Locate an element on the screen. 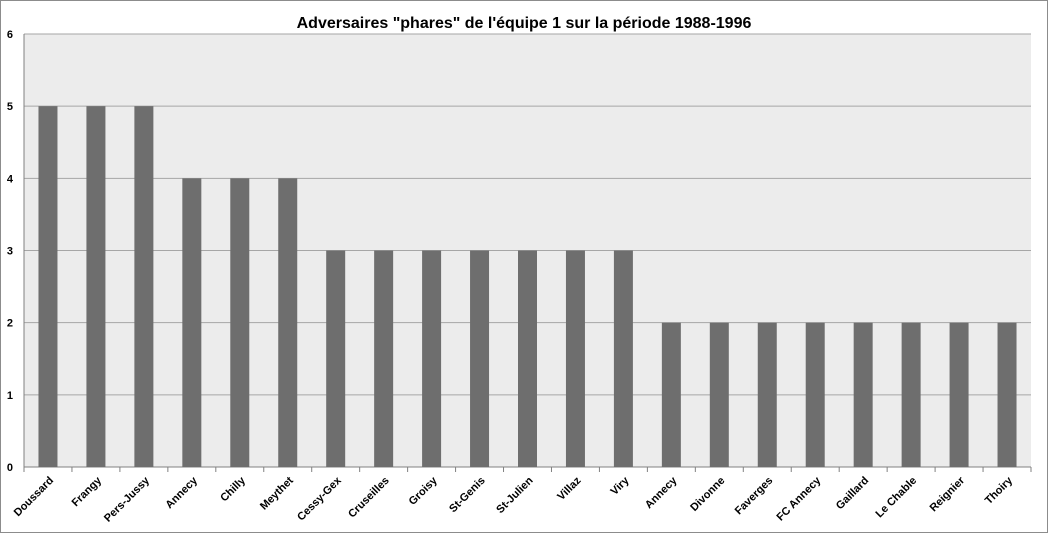 The width and height of the screenshot is (1048, 533). x-tick-label: St-Julien is located at coordinates (515, 495).